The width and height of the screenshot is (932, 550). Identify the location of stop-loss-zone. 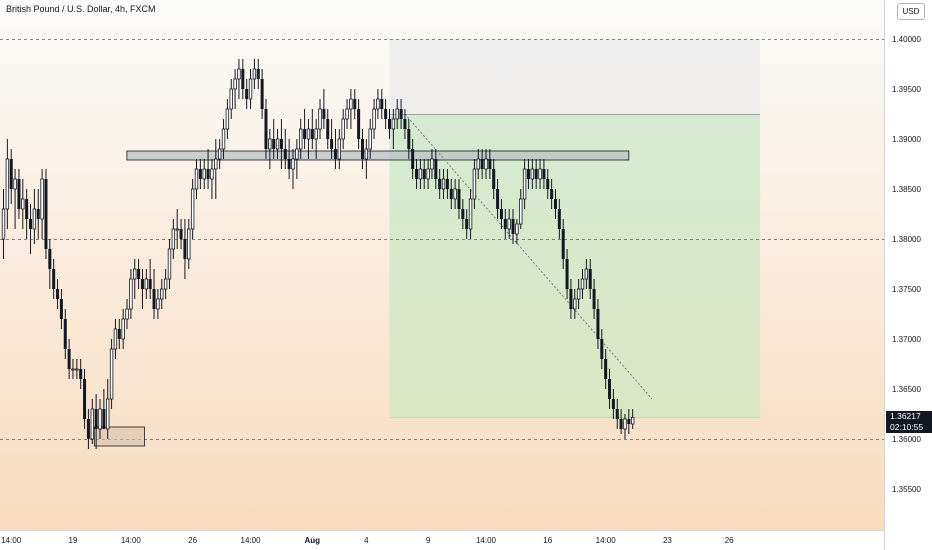
(575, 76).